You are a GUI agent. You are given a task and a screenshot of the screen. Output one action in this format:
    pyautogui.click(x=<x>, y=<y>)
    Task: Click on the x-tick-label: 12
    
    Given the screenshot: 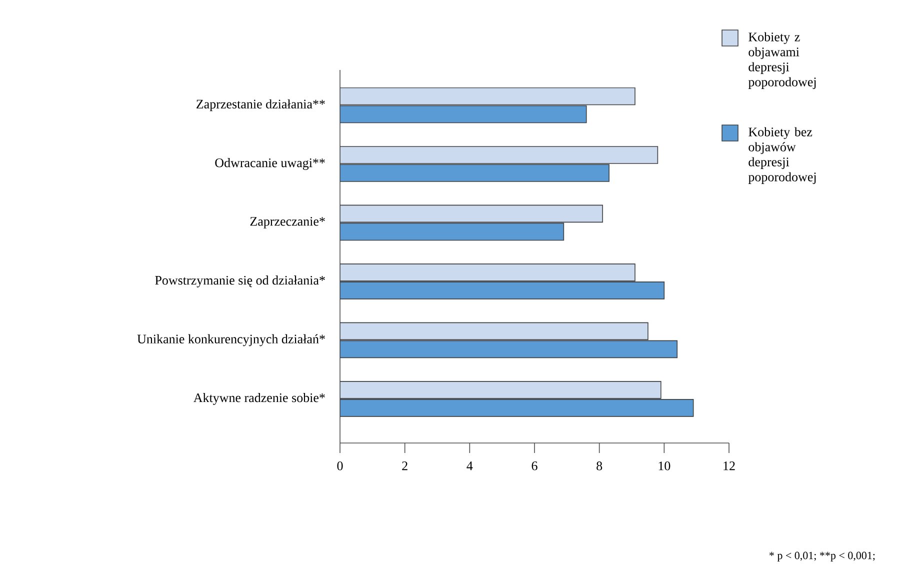 What is the action you would take?
    pyautogui.click(x=729, y=466)
    